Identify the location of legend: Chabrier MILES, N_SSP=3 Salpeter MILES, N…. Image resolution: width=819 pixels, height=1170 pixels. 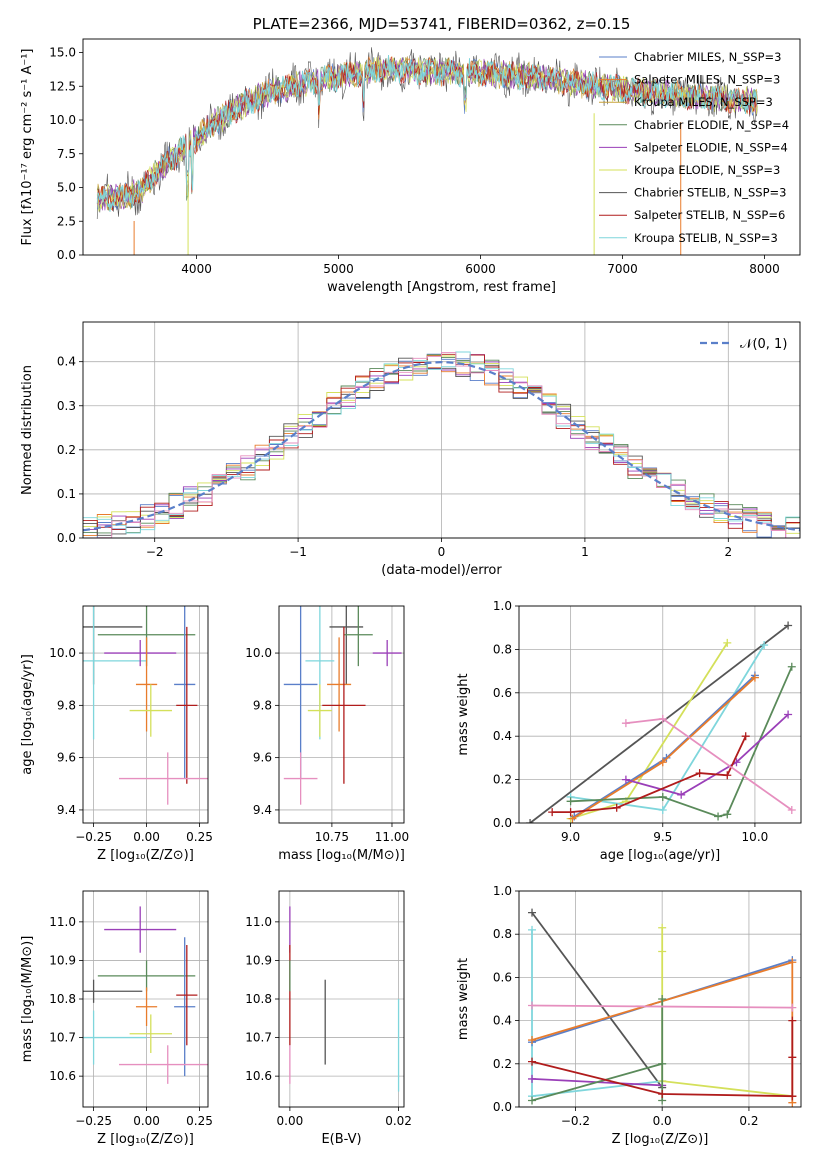
(694, 147).